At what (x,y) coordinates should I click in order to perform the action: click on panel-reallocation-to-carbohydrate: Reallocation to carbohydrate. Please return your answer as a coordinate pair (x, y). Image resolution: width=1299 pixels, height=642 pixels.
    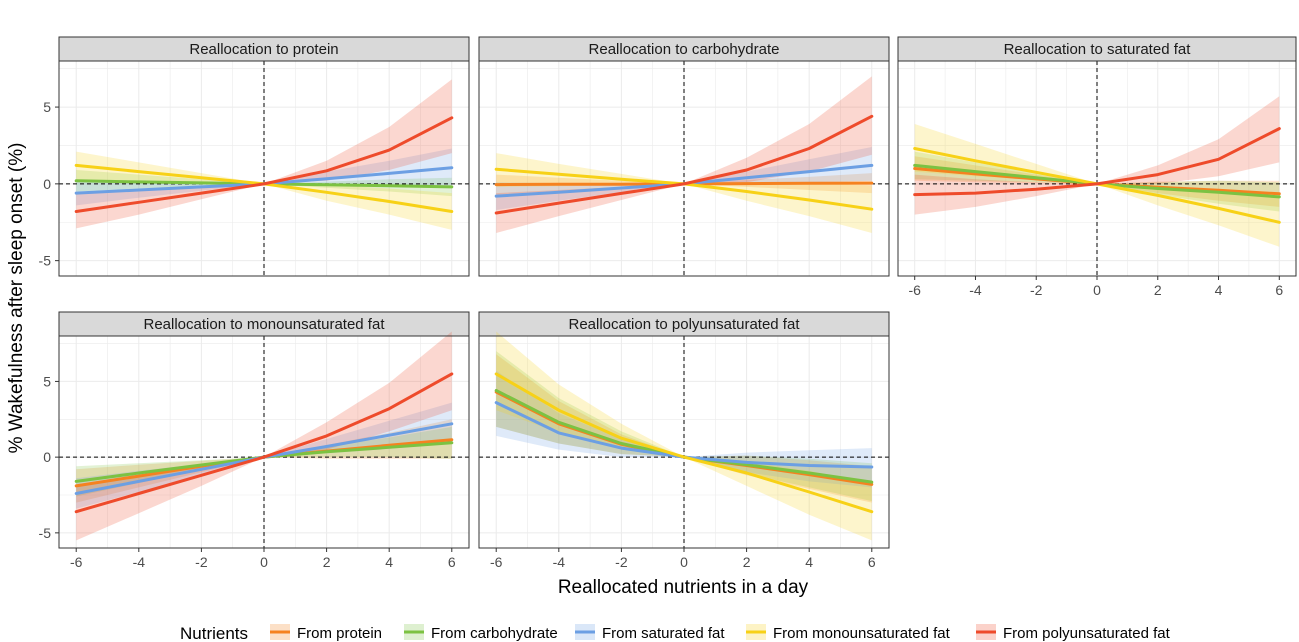
    Looking at the image, I should click on (684, 156).